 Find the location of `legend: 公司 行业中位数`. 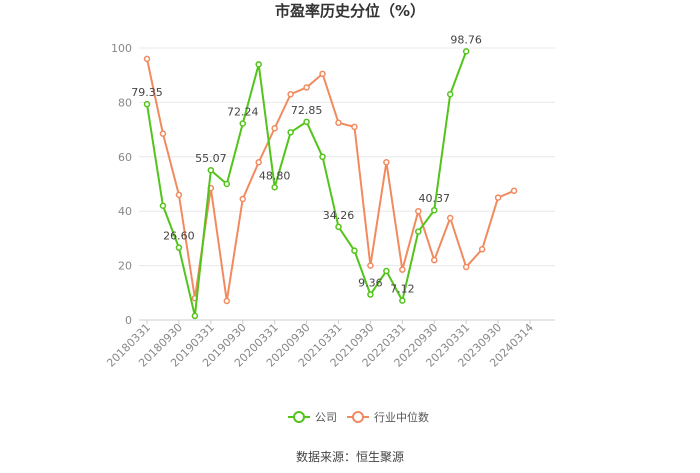

legend: 公司 行业中位数 is located at coordinates (358, 417).